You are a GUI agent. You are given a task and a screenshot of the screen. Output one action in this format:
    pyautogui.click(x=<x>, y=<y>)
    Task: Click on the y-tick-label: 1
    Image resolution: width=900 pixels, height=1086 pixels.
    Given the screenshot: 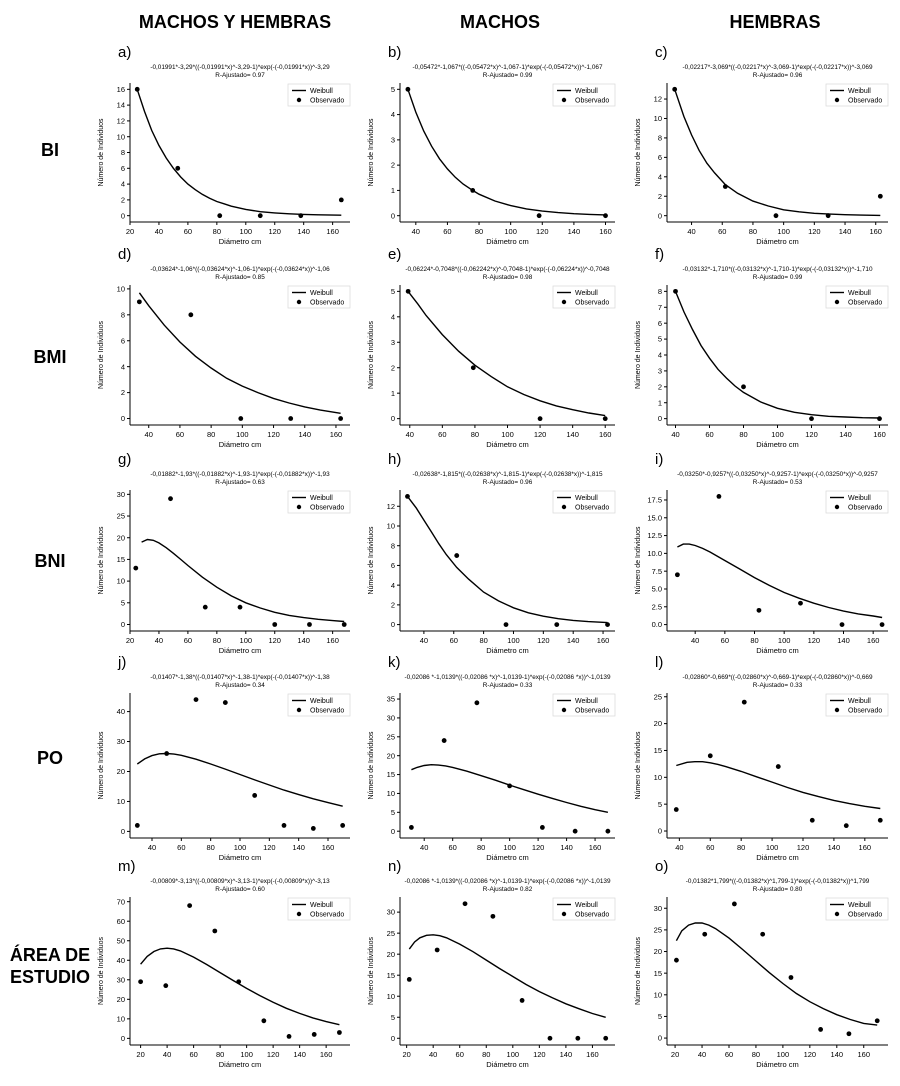 What is the action you would take?
    pyautogui.click(x=660, y=402)
    